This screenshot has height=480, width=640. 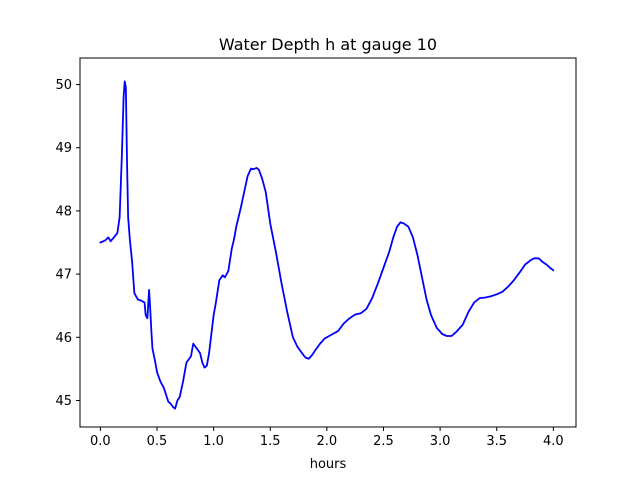 I want to click on chart-title: Water Depth h at gauge 10, so click(x=328, y=44).